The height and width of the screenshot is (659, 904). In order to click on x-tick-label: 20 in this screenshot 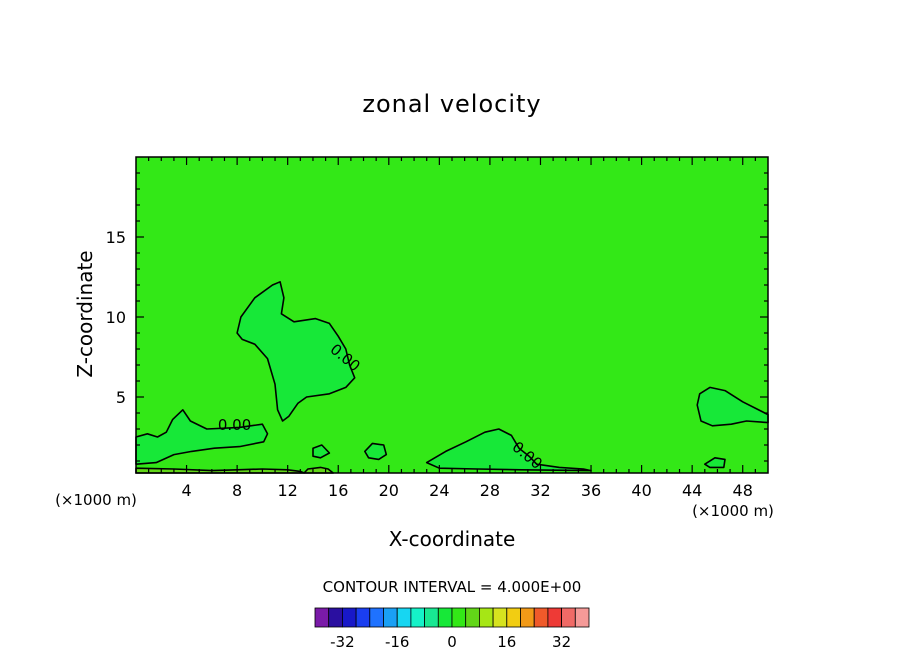, I will do `click(389, 490)`.